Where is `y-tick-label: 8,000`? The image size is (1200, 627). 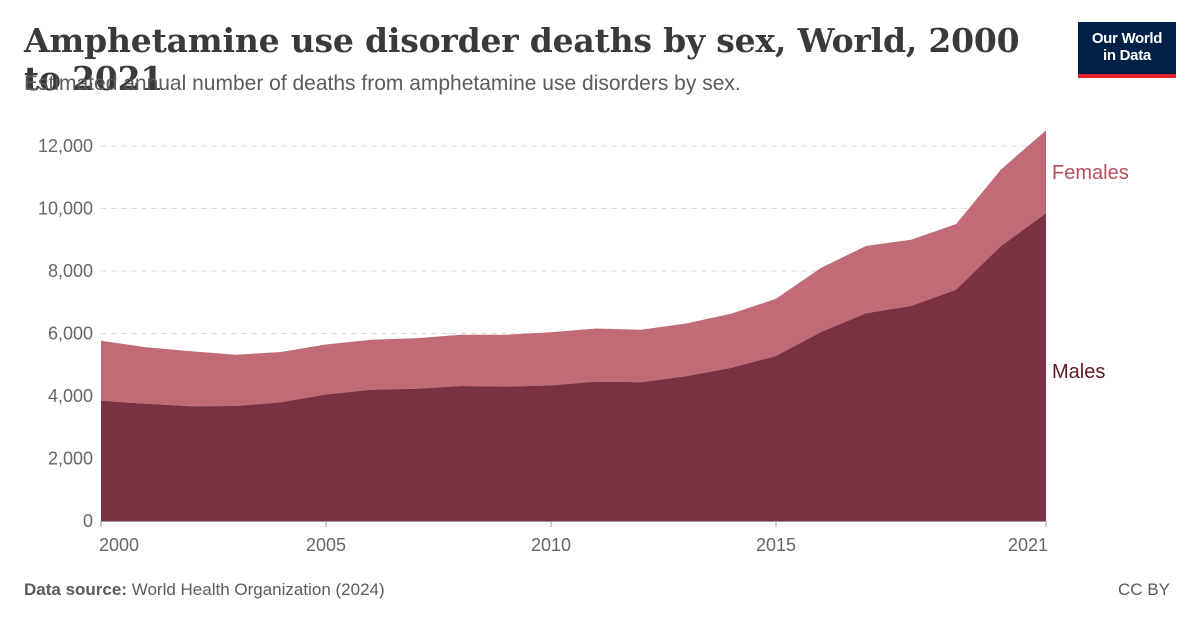
y-tick-label: 8,000 is located at coordinates (70, 271).